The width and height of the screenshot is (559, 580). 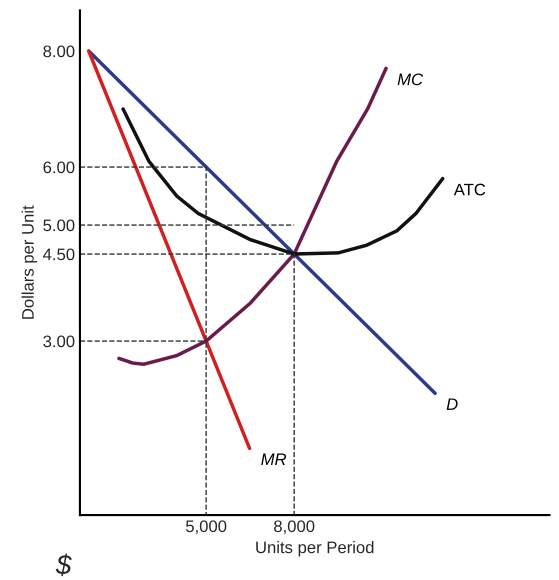 What do you see at coordinates (294, 527) in the screenshot?
I see `x-tick-label: 8,000` at bounding box center [294, 527].